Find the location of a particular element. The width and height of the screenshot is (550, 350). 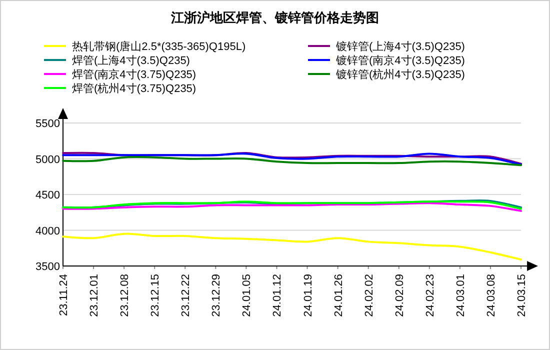

legend-label: 热轧带钢(唐山2.5*(335-365)Q195L) is located at coordinates (159, 46).